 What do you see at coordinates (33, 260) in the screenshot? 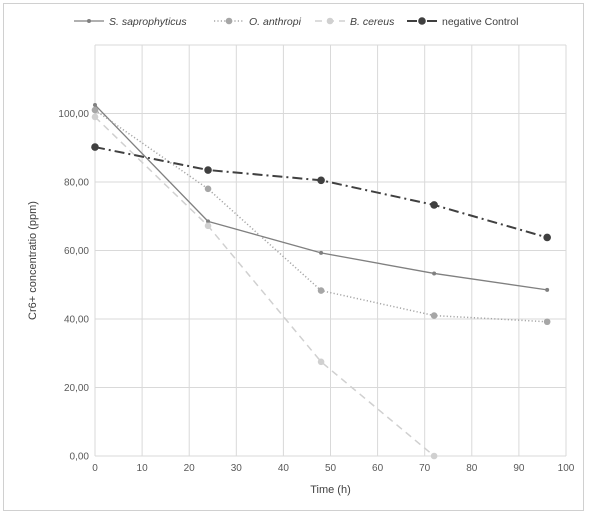
I see `y-axis-title: Cr6+ concentratio (ppm)` at bounding box center [33, 260].